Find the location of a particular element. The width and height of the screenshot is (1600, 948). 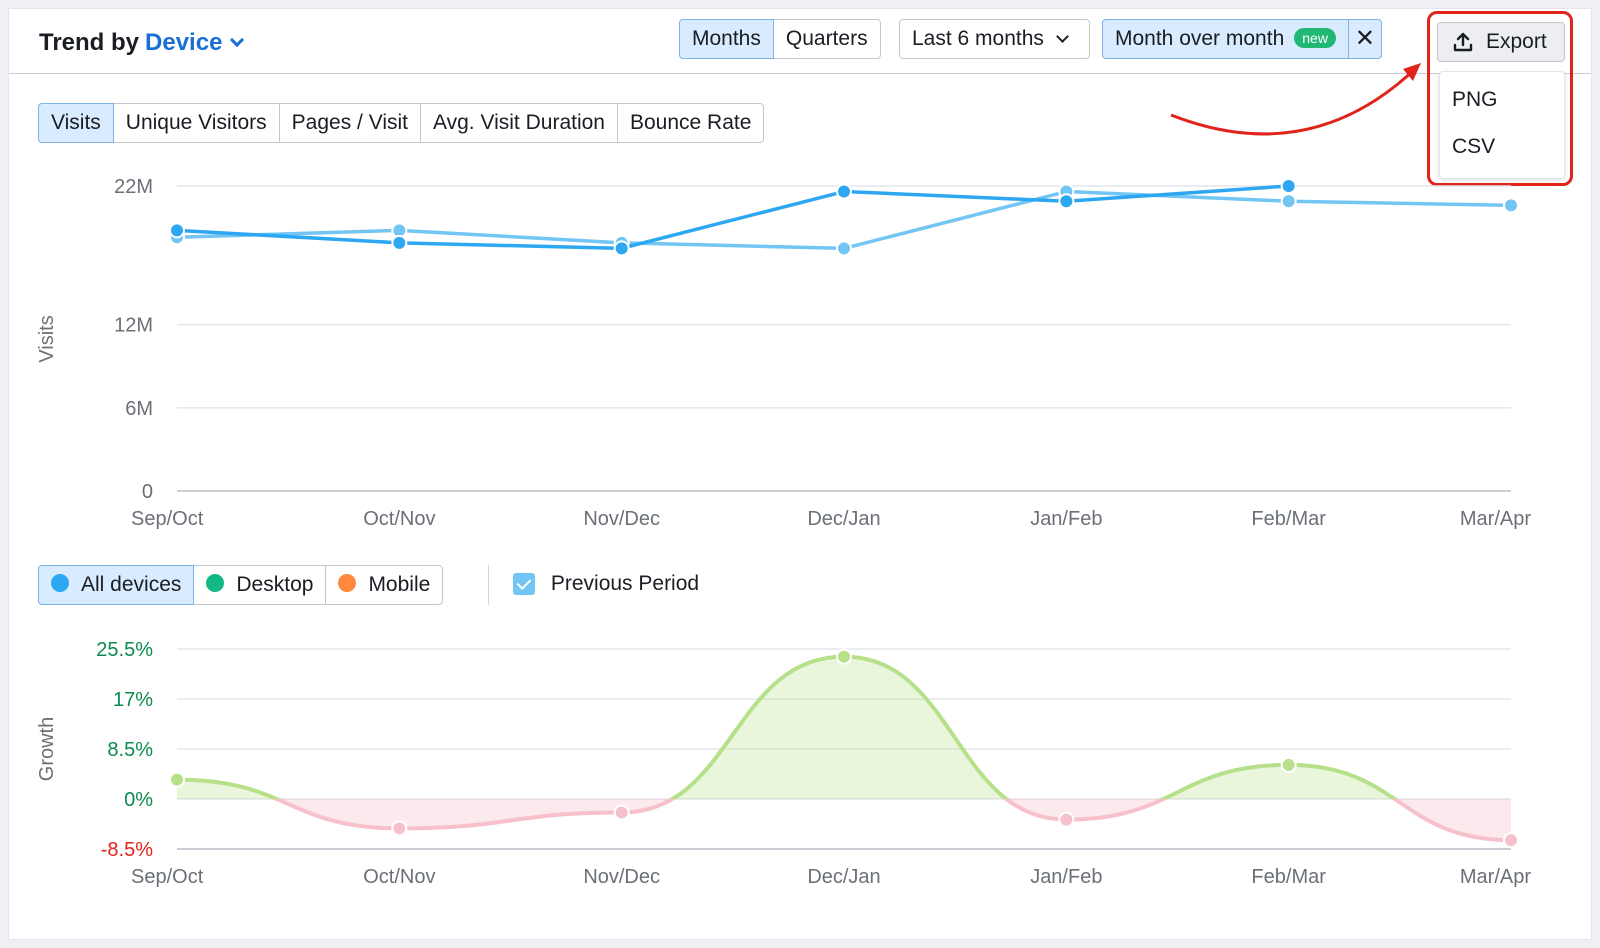

export-button: Export is located at coordinates (1501, 42).